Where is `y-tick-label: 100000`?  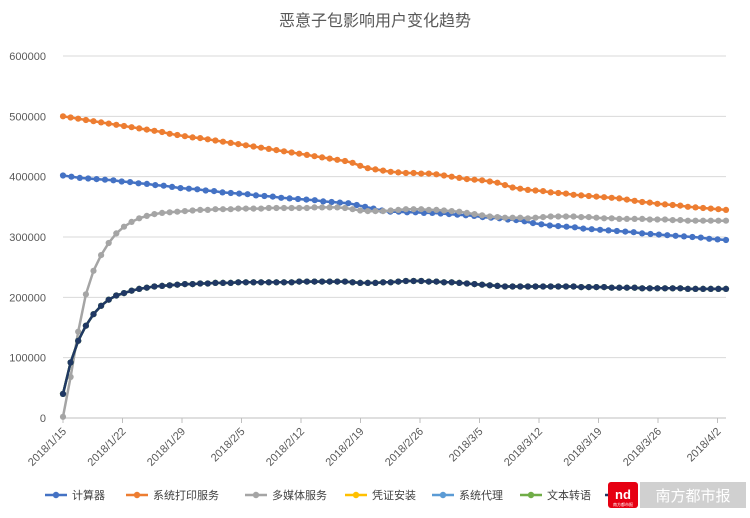 y-tick-label: 100000 is located at coordinates (27, 359).